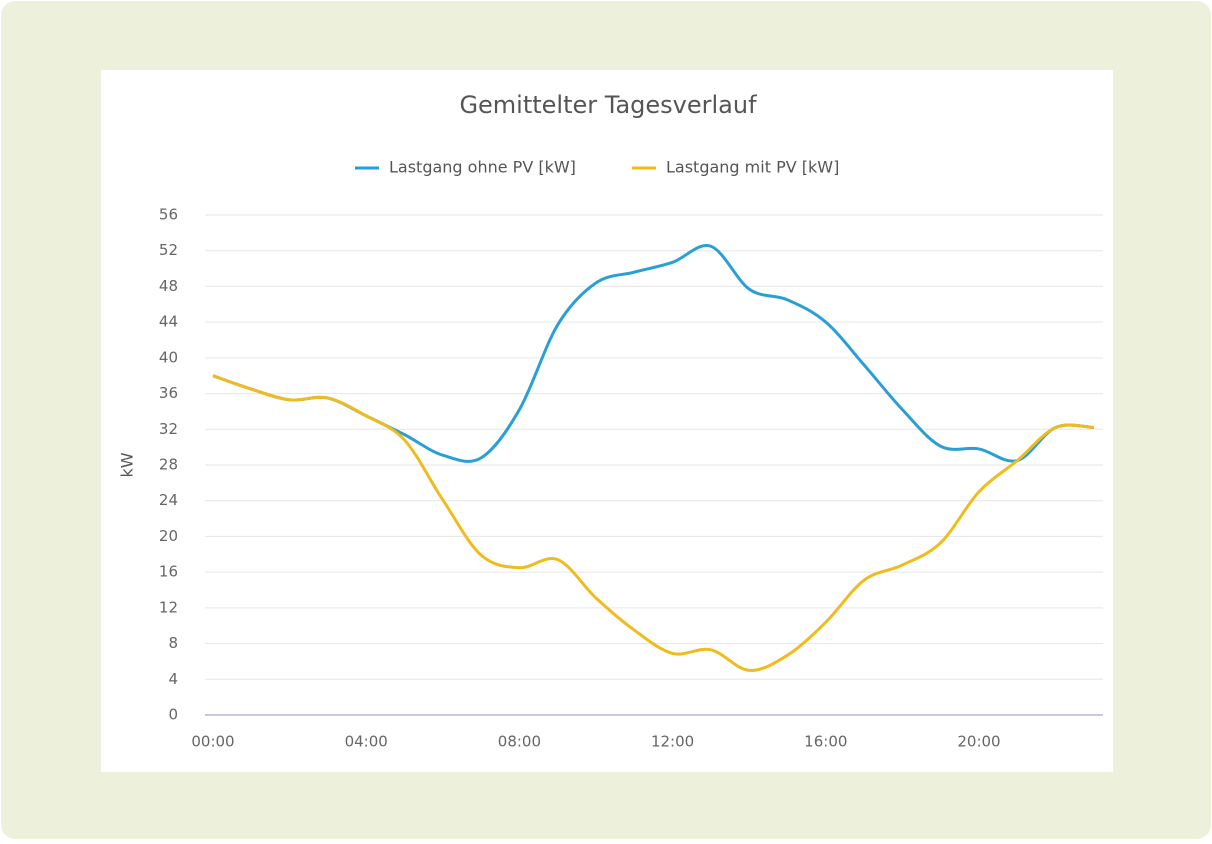 Image resolution: width=1212 pixels, height=844 pixels. Describe the element at coordinates (173, 679) in the screenshot. I see `y-tick-label: 4` at that location.